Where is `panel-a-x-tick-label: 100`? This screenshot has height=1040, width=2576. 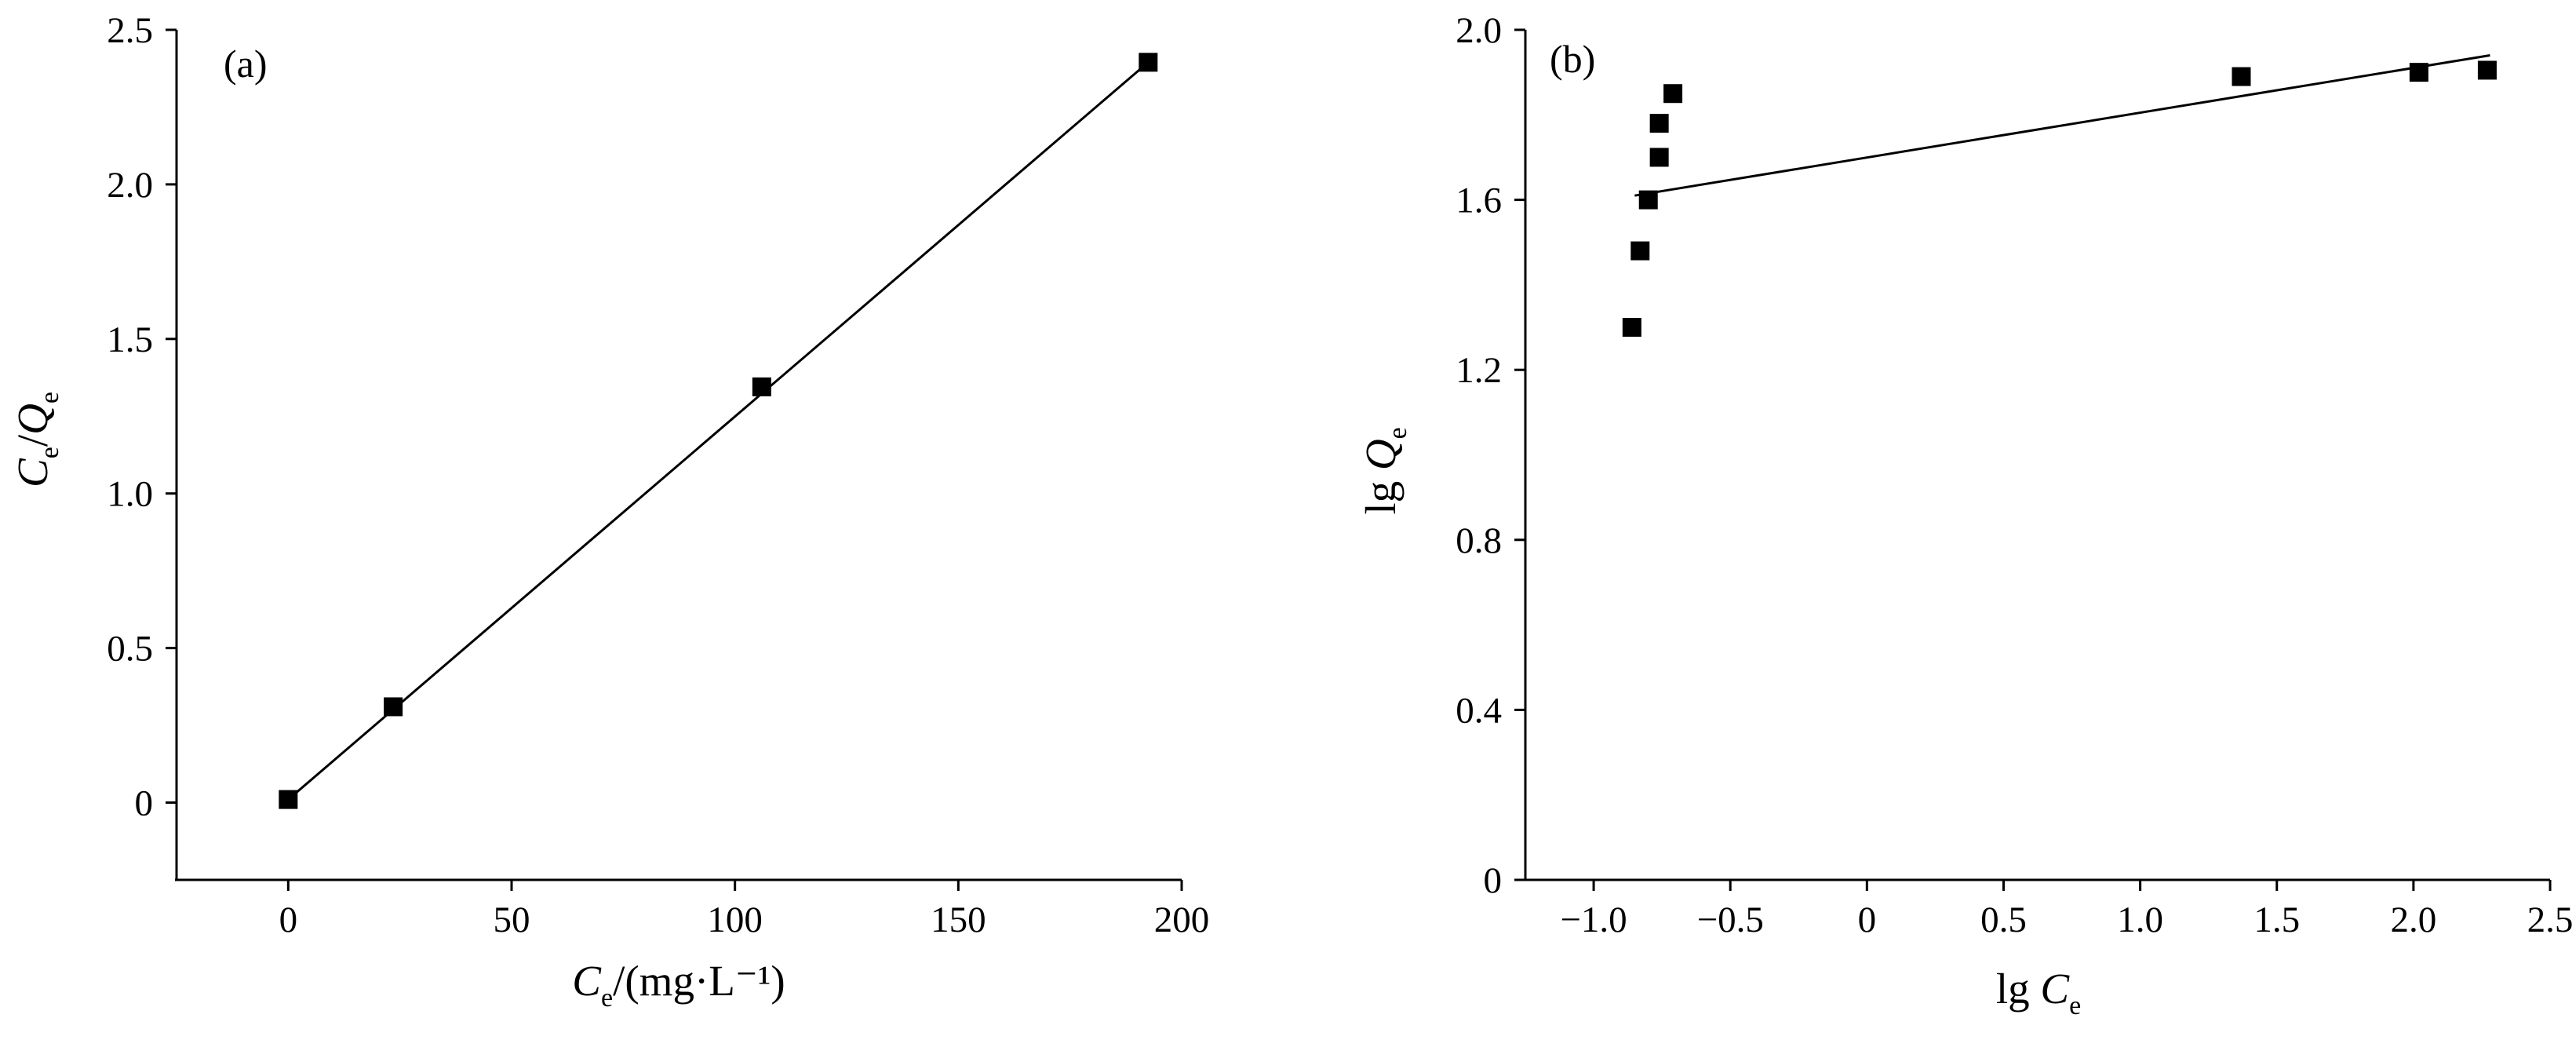
panel-a-x-tick-label: 100 is located at coordinates (735, 920).